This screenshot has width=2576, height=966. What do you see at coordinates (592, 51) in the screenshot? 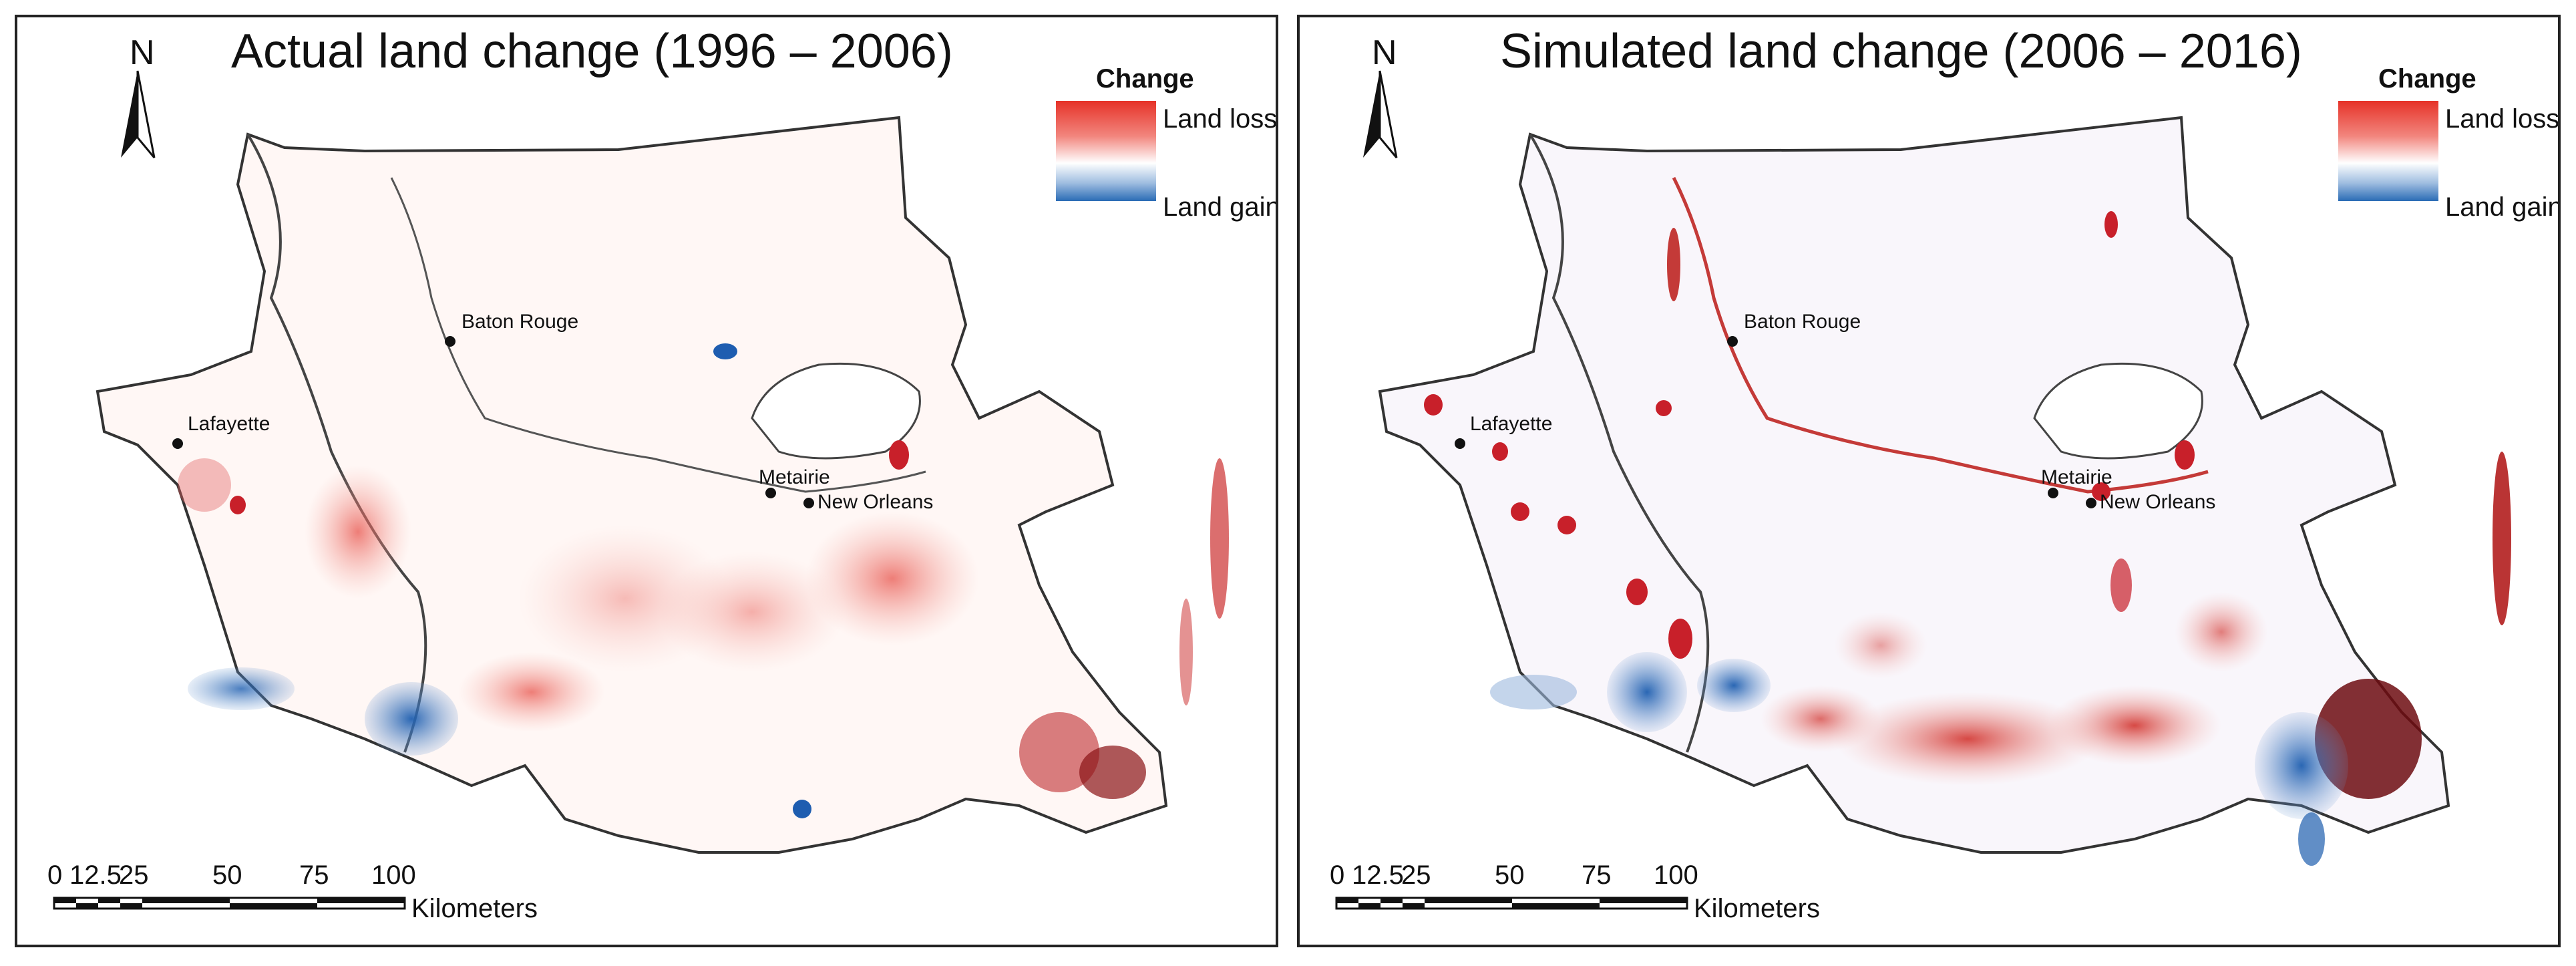
I see `map-title: Actual land change (1996 – 2006)` at bounding box center [592, 51].